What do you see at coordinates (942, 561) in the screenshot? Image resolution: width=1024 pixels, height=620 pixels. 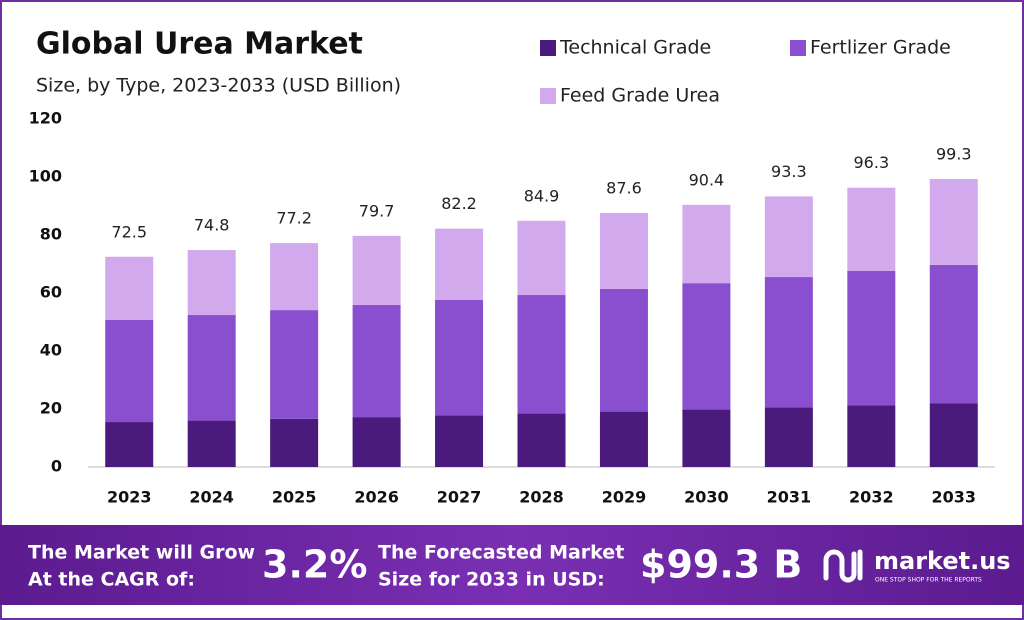 I see `brand: market.us` at bounding box center [942, 561].